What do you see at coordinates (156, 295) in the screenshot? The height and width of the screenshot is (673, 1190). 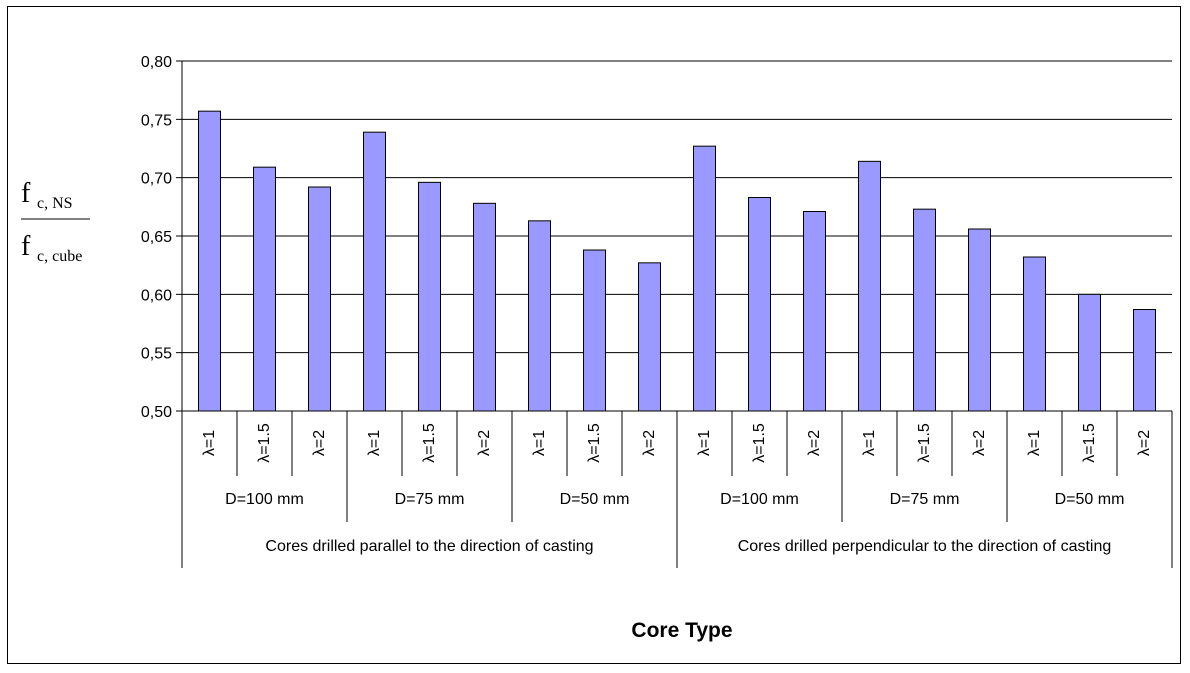 I see `y-tick-label: 0,60` at bounding box center [156, 295].